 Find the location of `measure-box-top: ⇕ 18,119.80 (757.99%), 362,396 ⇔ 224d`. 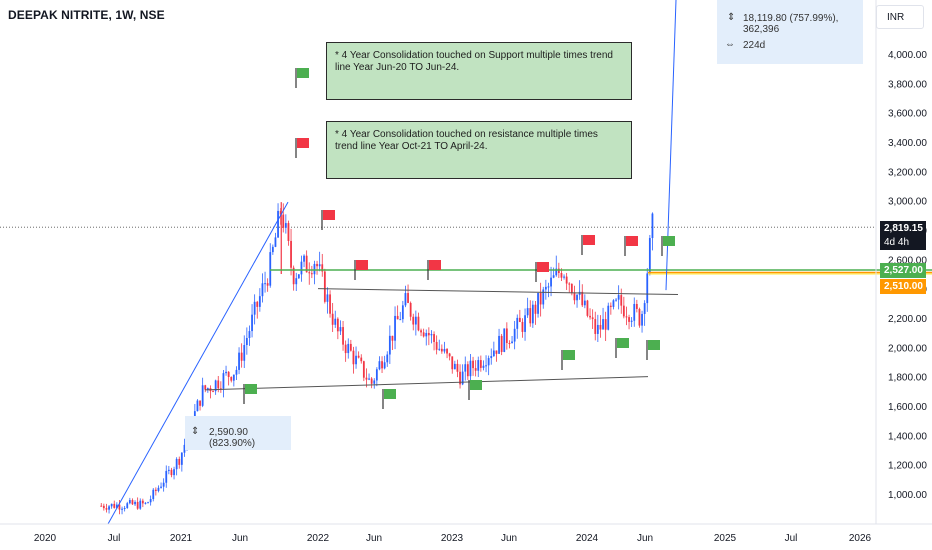

measure-box-top: ⇕ 18,119.80 (757.99%), 362,396 ⇔ 224d is located at coordinates (790, 32).